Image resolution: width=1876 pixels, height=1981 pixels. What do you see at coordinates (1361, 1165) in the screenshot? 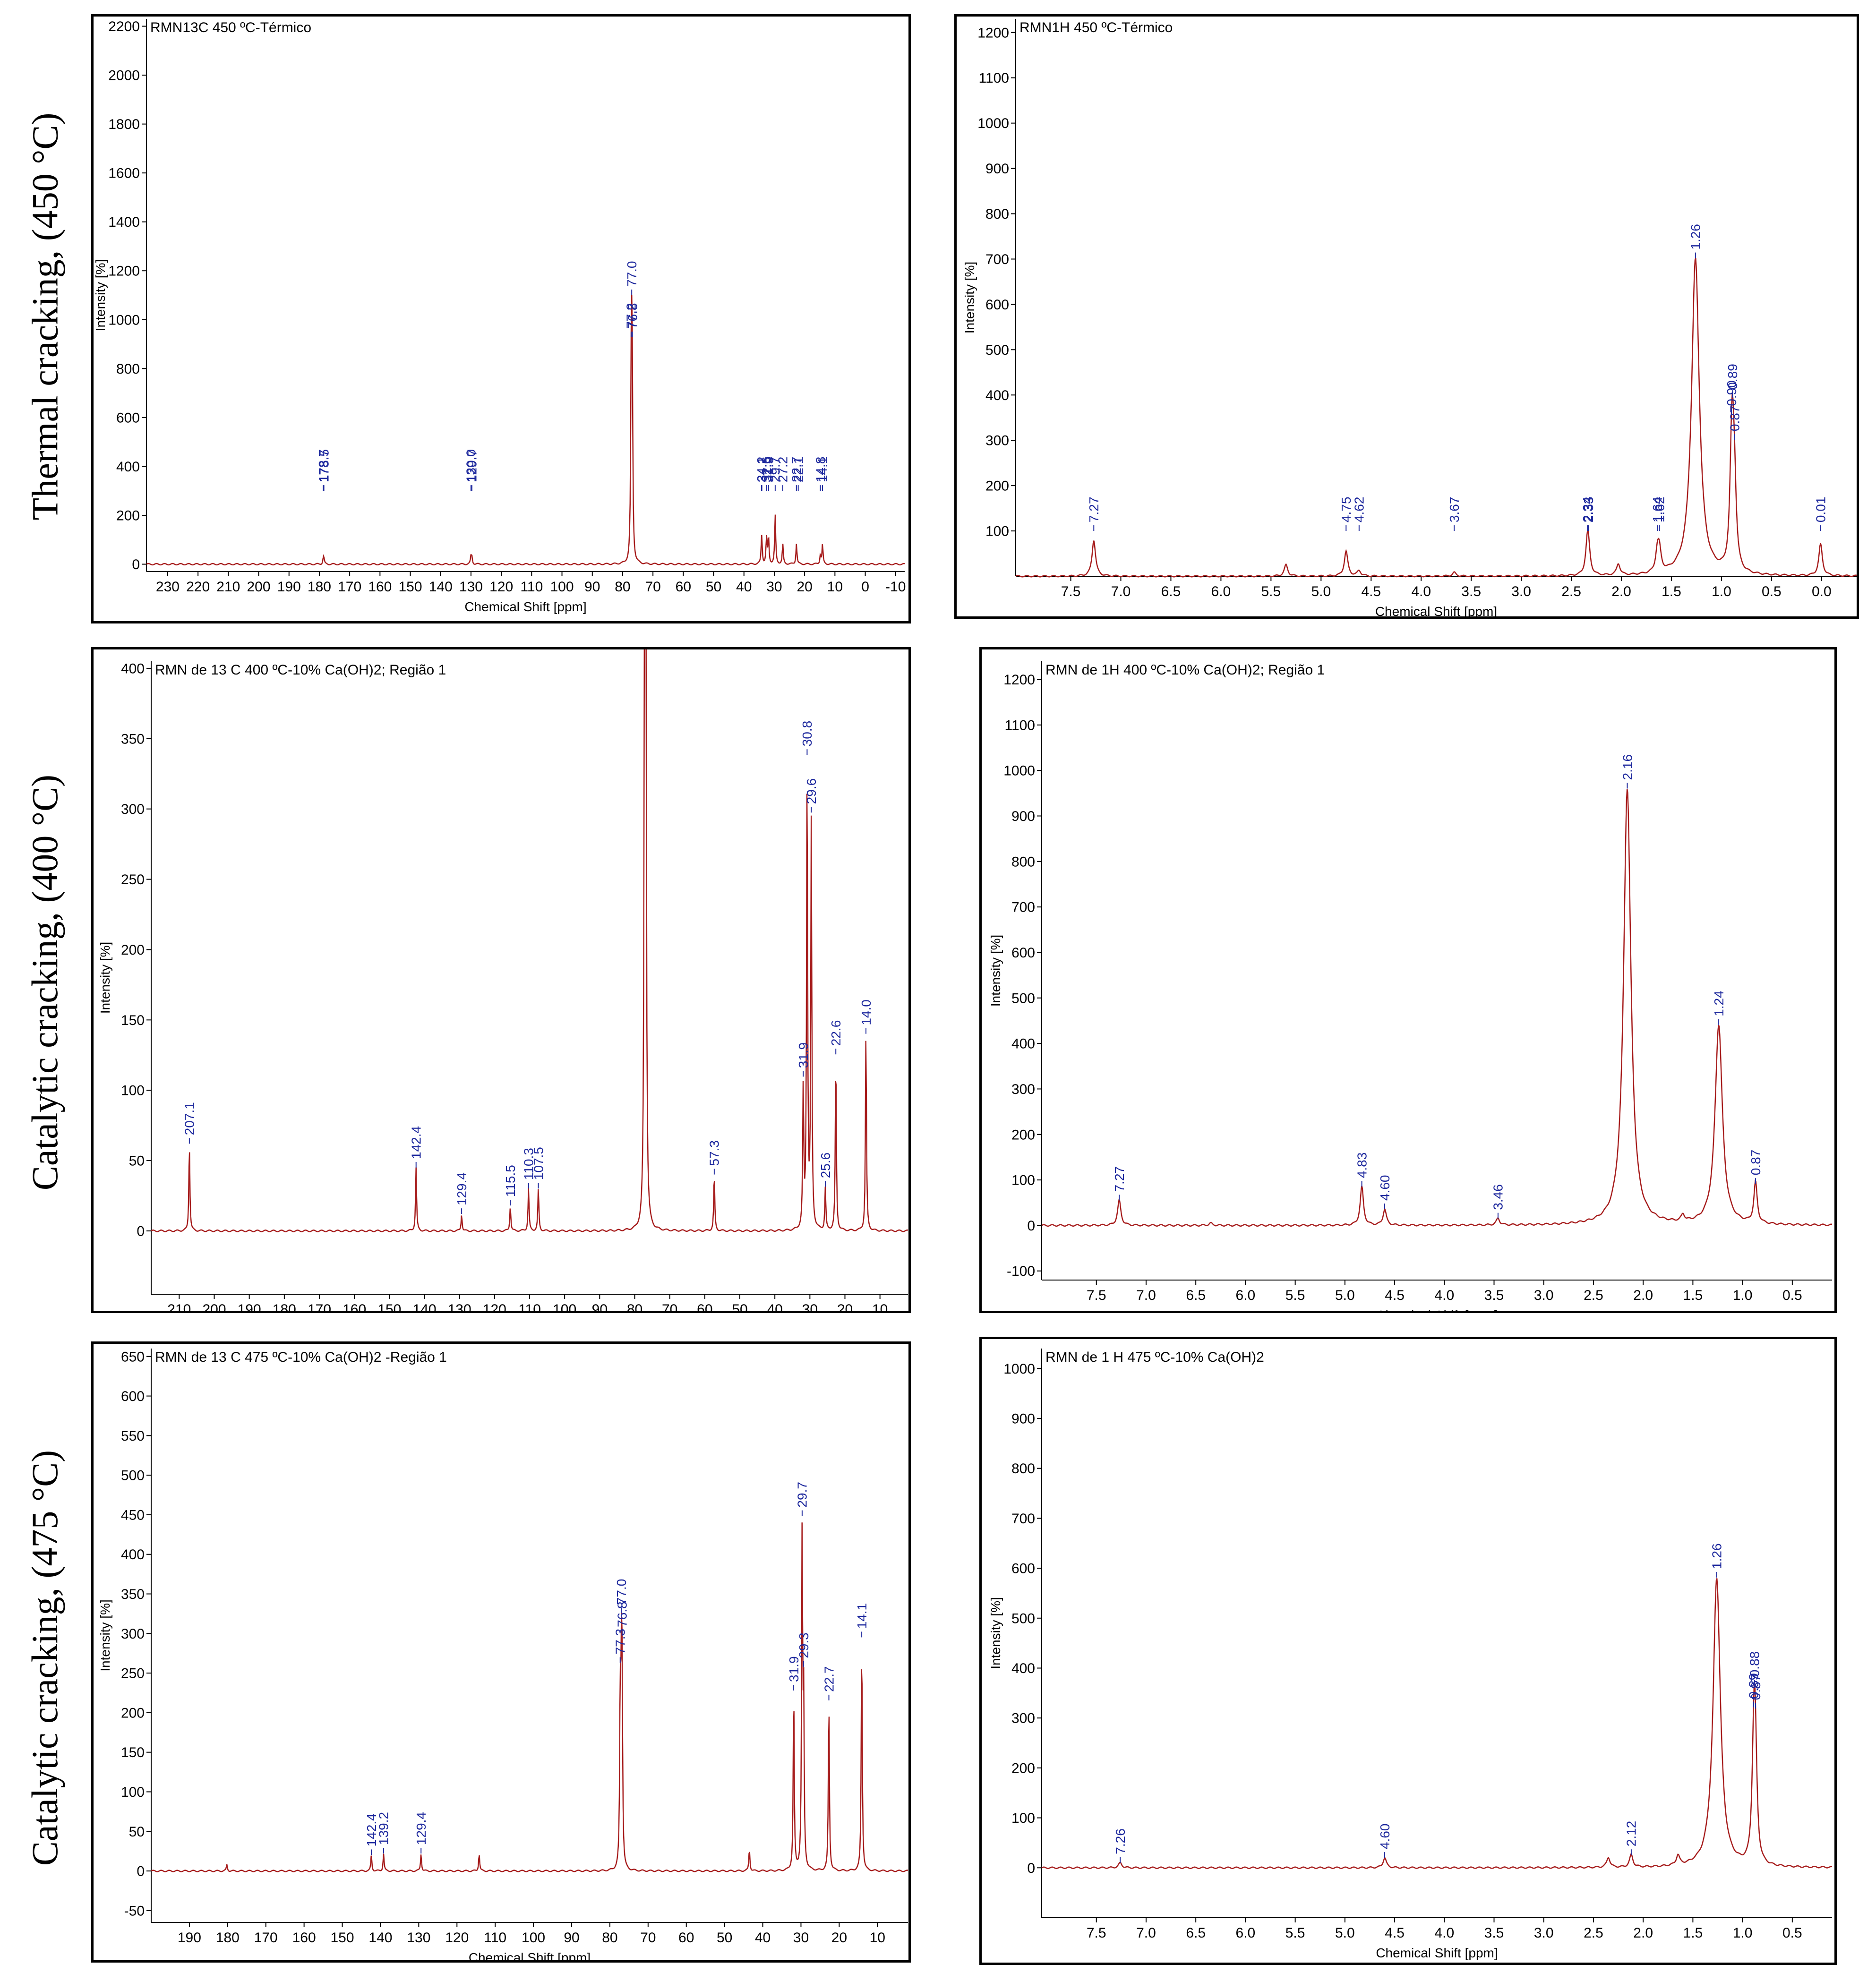
I see `peak-label: 4.83` at bounding box center [1361, 1165].